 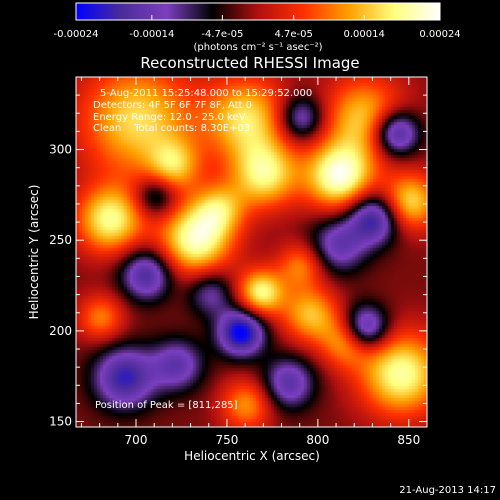 I want to click on y-tick-label: 200, so click(x=60, y=331).